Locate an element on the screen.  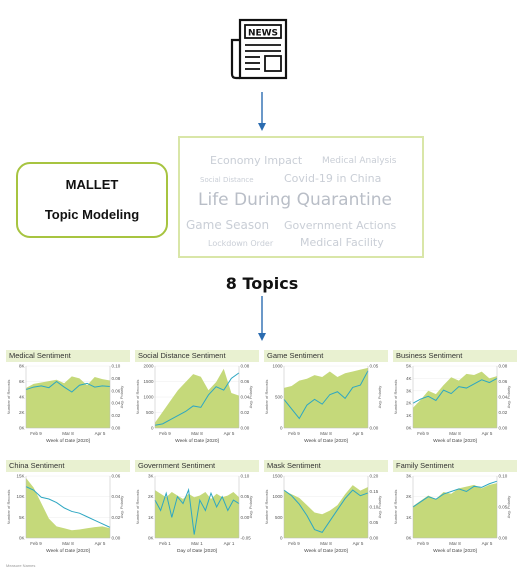
chart-title: Family Sentiment is located at coordinates (455, 466).